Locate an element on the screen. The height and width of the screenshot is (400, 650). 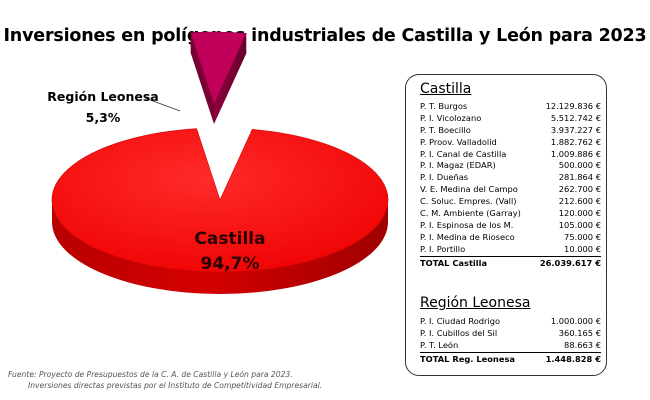
castilla-row-name: V. E. Medina del Campo is located at coordinates (469, 189).